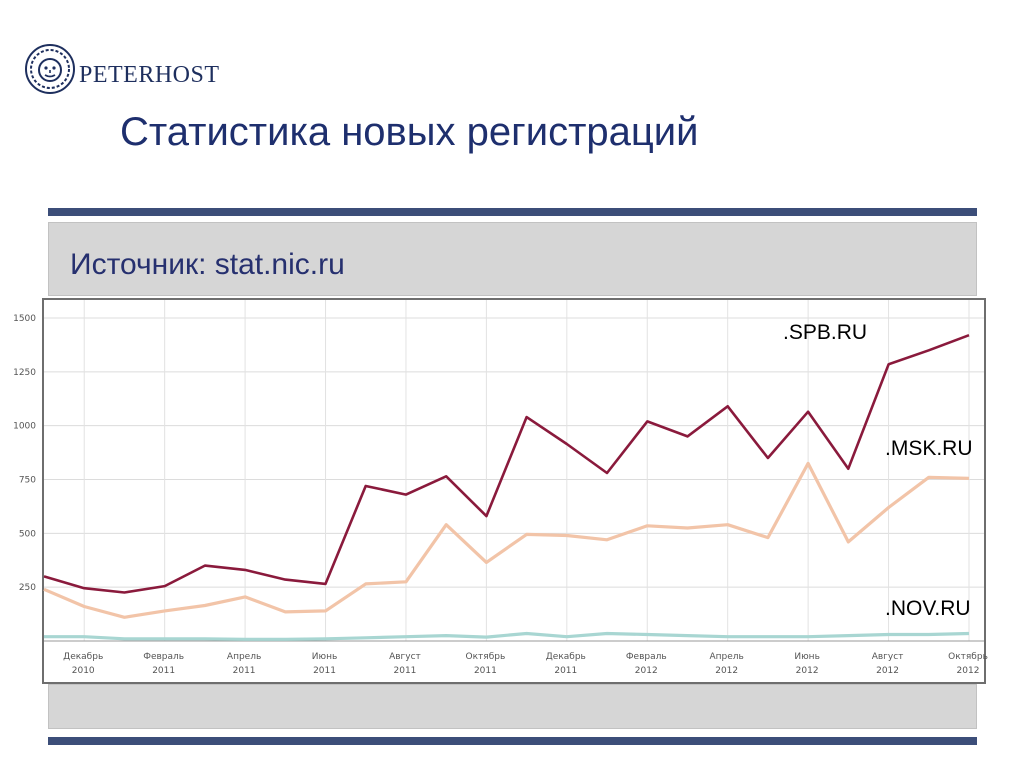 The width and height of the screenshot is (1024, 768). I want to click on y-tick-label: 1250, so click(24, 373).